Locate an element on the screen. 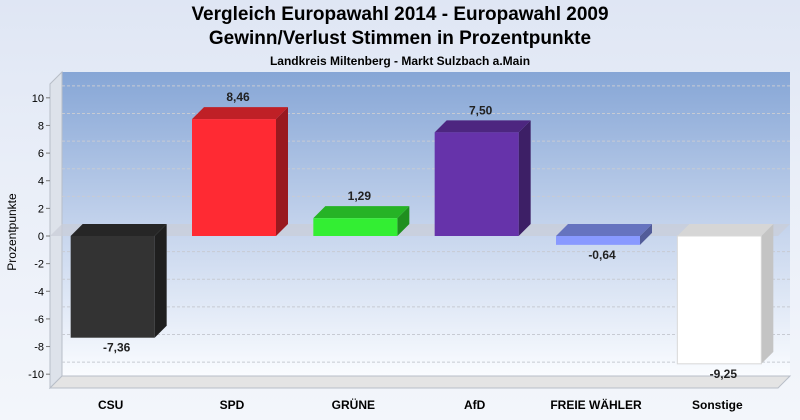 This screenshot has width=800, height=420. bar-sonstige is located at coordinates (725, 294).